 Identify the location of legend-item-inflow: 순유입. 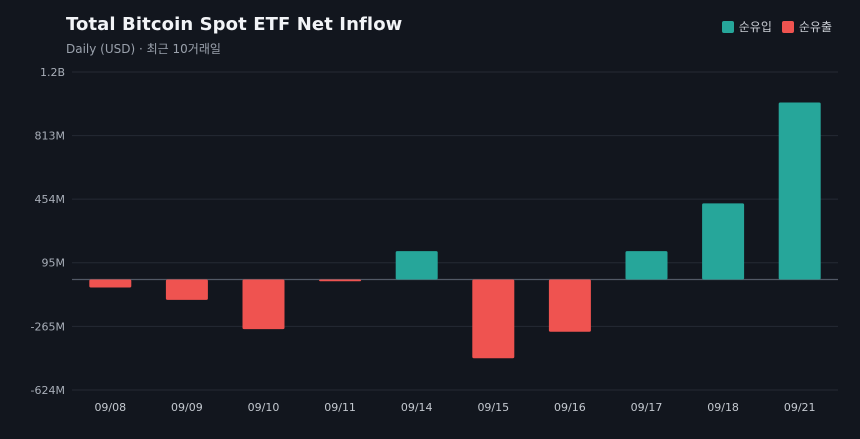
(746, 26).